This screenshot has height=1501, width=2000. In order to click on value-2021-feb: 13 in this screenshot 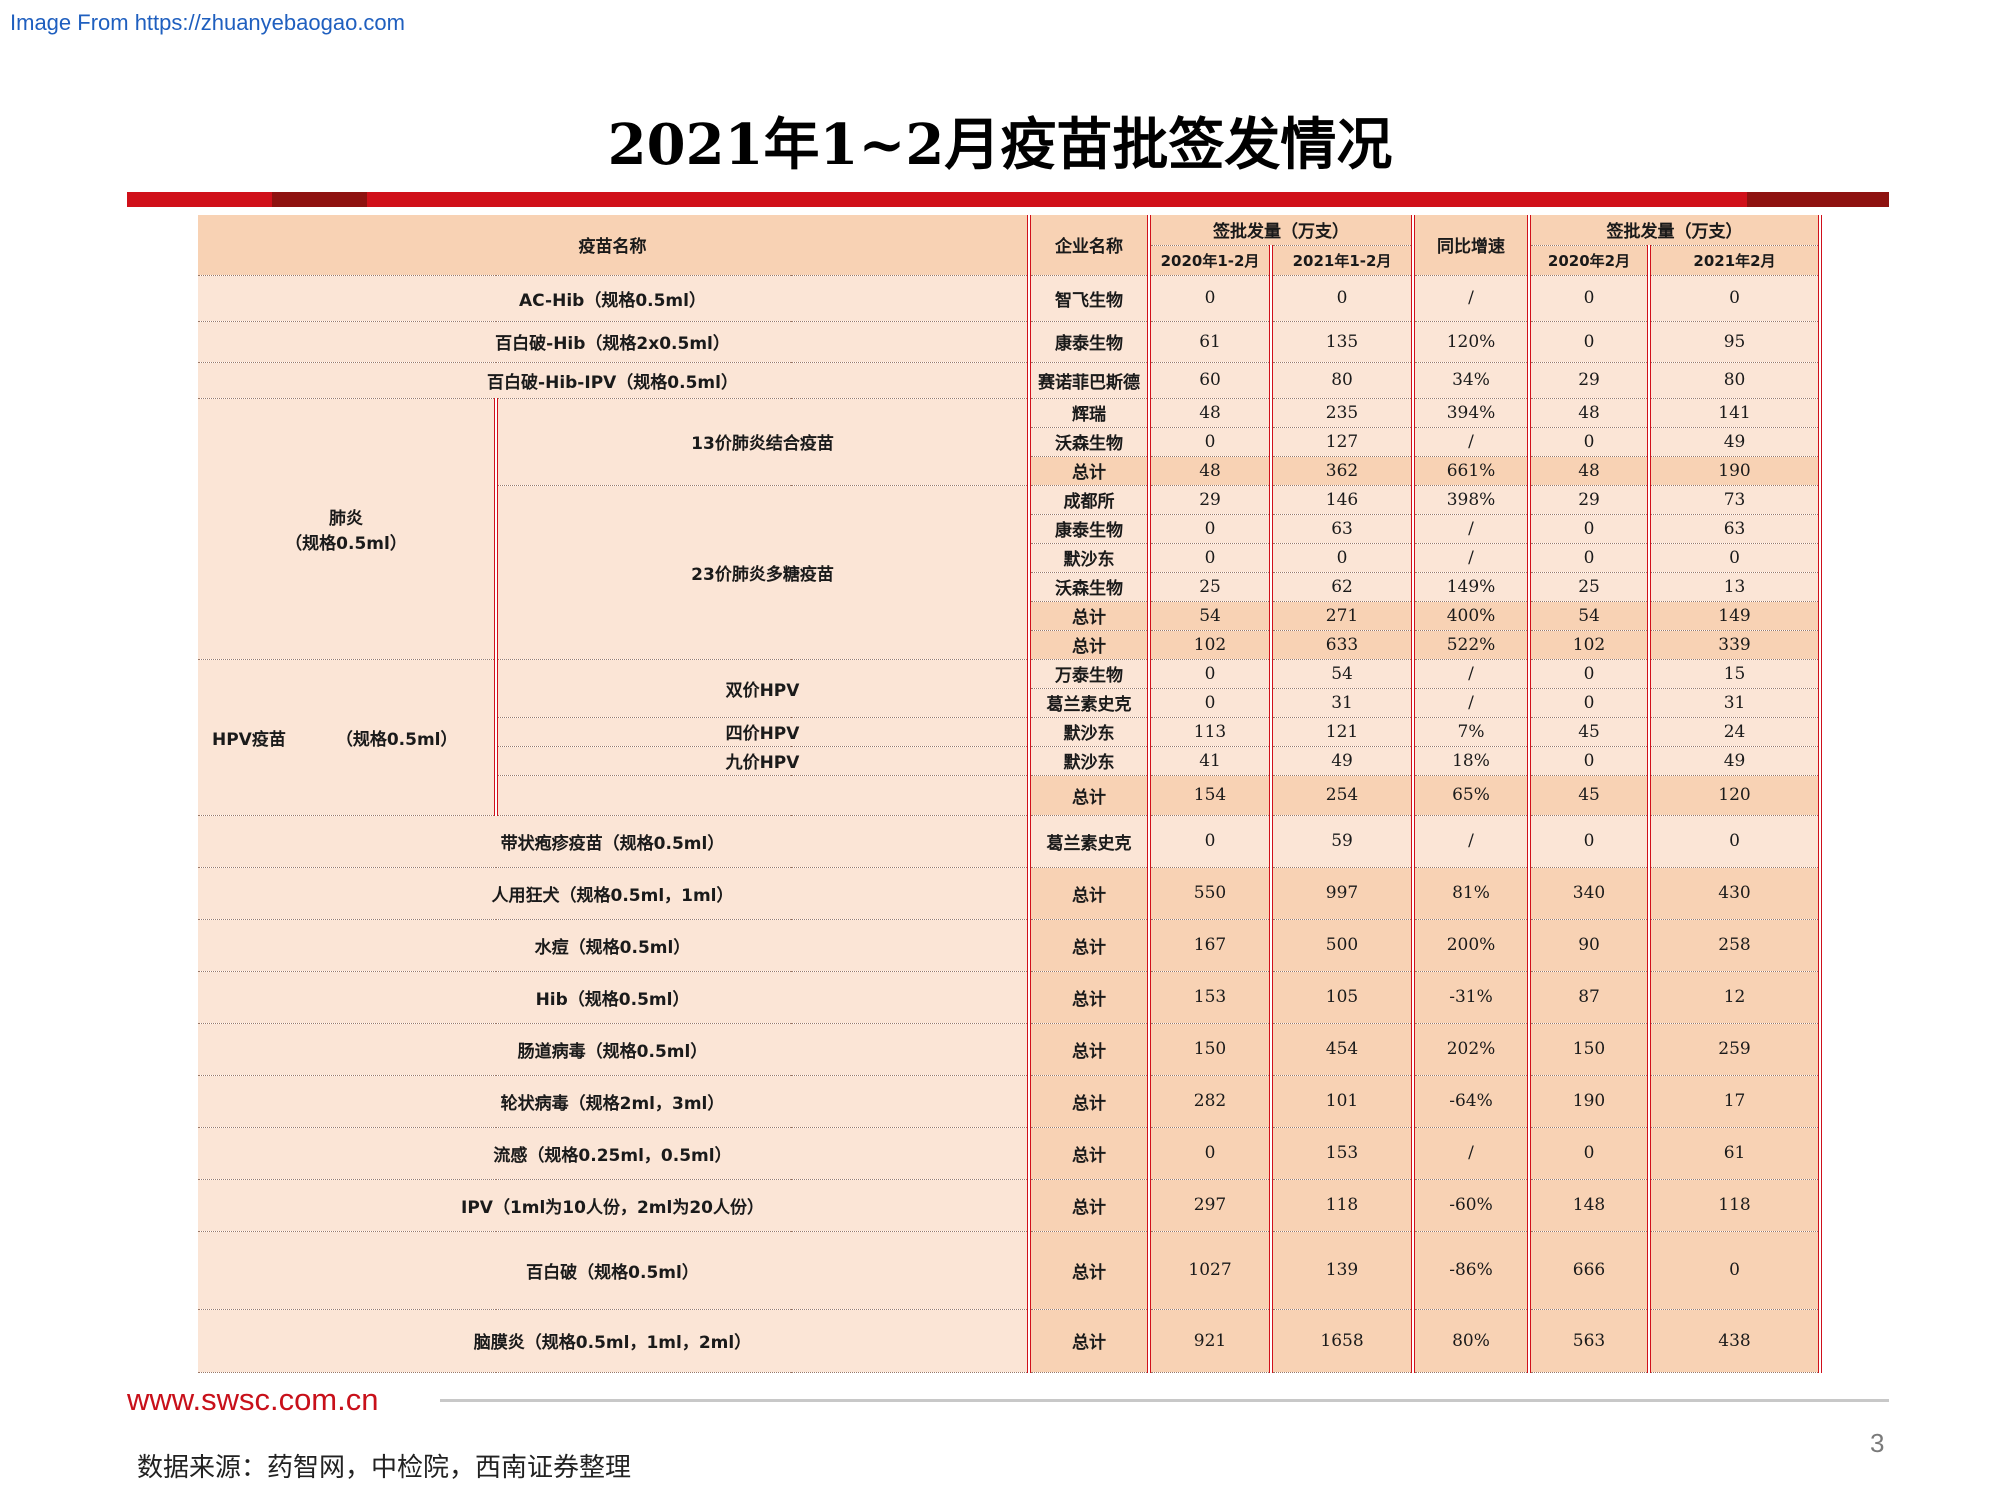, I will do `click(1734, 587)`.